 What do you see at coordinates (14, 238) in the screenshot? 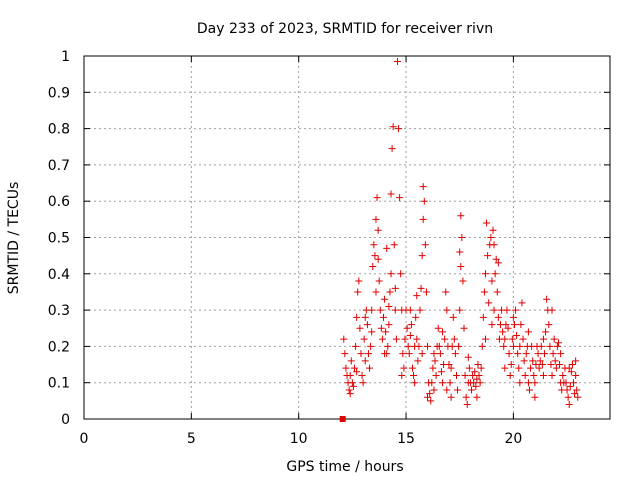
I see `y-axis-label: SRMTID / TECUs` at bounding box center [14, 238].